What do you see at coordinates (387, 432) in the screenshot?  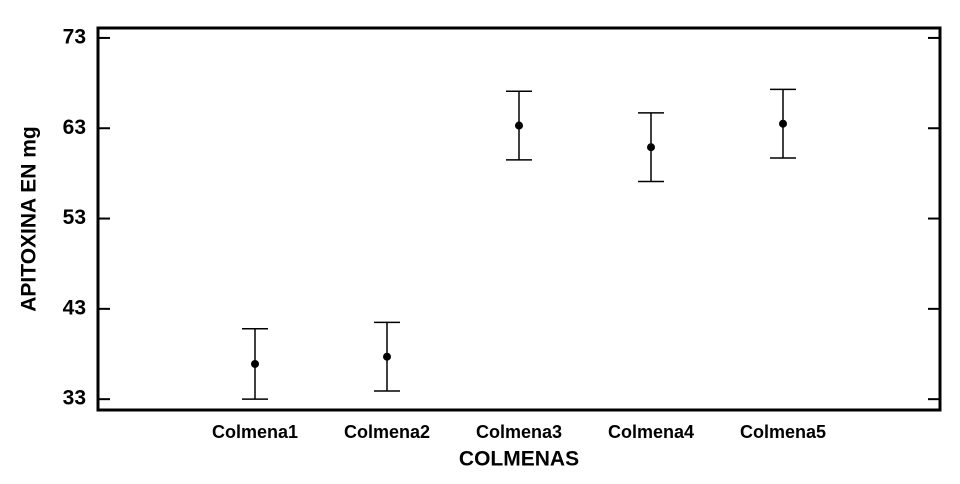 I see `x-tick-label: Colmena2` at bounding box center [387, 432].